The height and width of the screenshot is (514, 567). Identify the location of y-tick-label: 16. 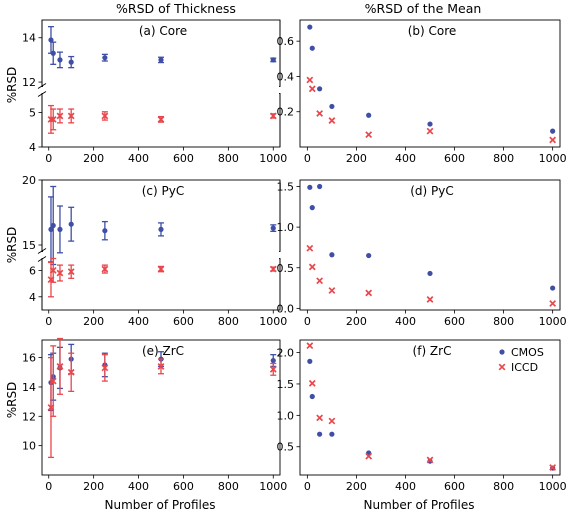
(29, 358).